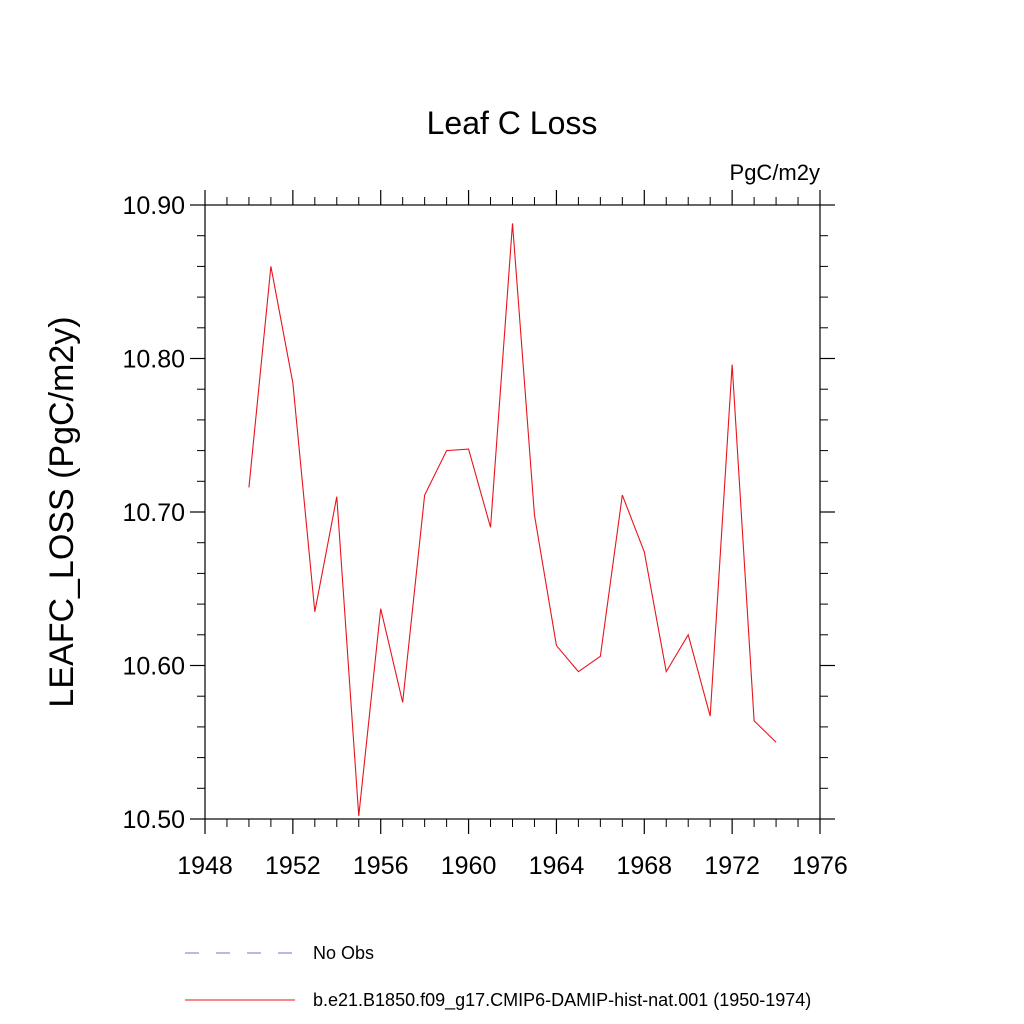  What do you see at coordinates (820, 866) in the screenshot?
I see `x-tick-label: 1976` at bounding box center [820, 866].